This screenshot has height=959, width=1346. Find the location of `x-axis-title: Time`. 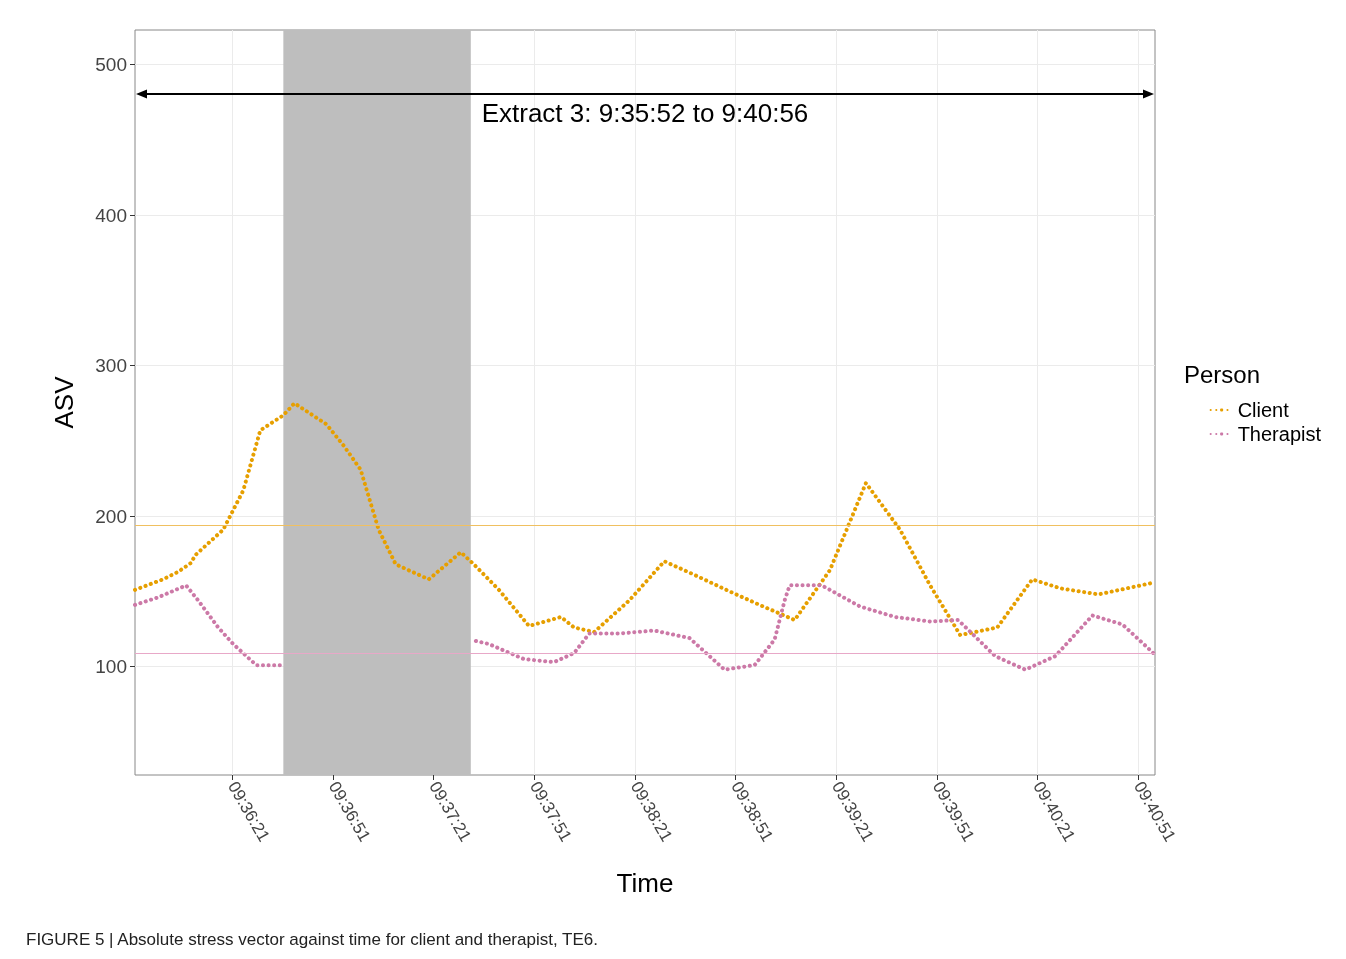

x-axis-title: Time is located at coordinates (645, 883).